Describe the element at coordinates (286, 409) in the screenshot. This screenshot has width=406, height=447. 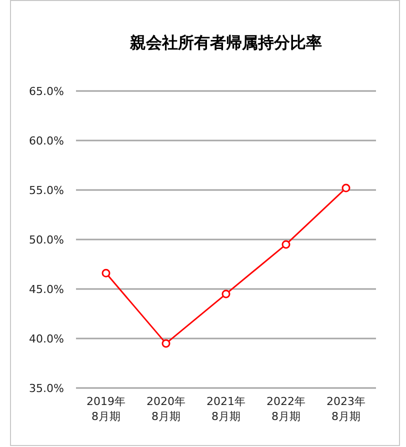
I see `x-tick-label: 2022年 8月期` at that location.